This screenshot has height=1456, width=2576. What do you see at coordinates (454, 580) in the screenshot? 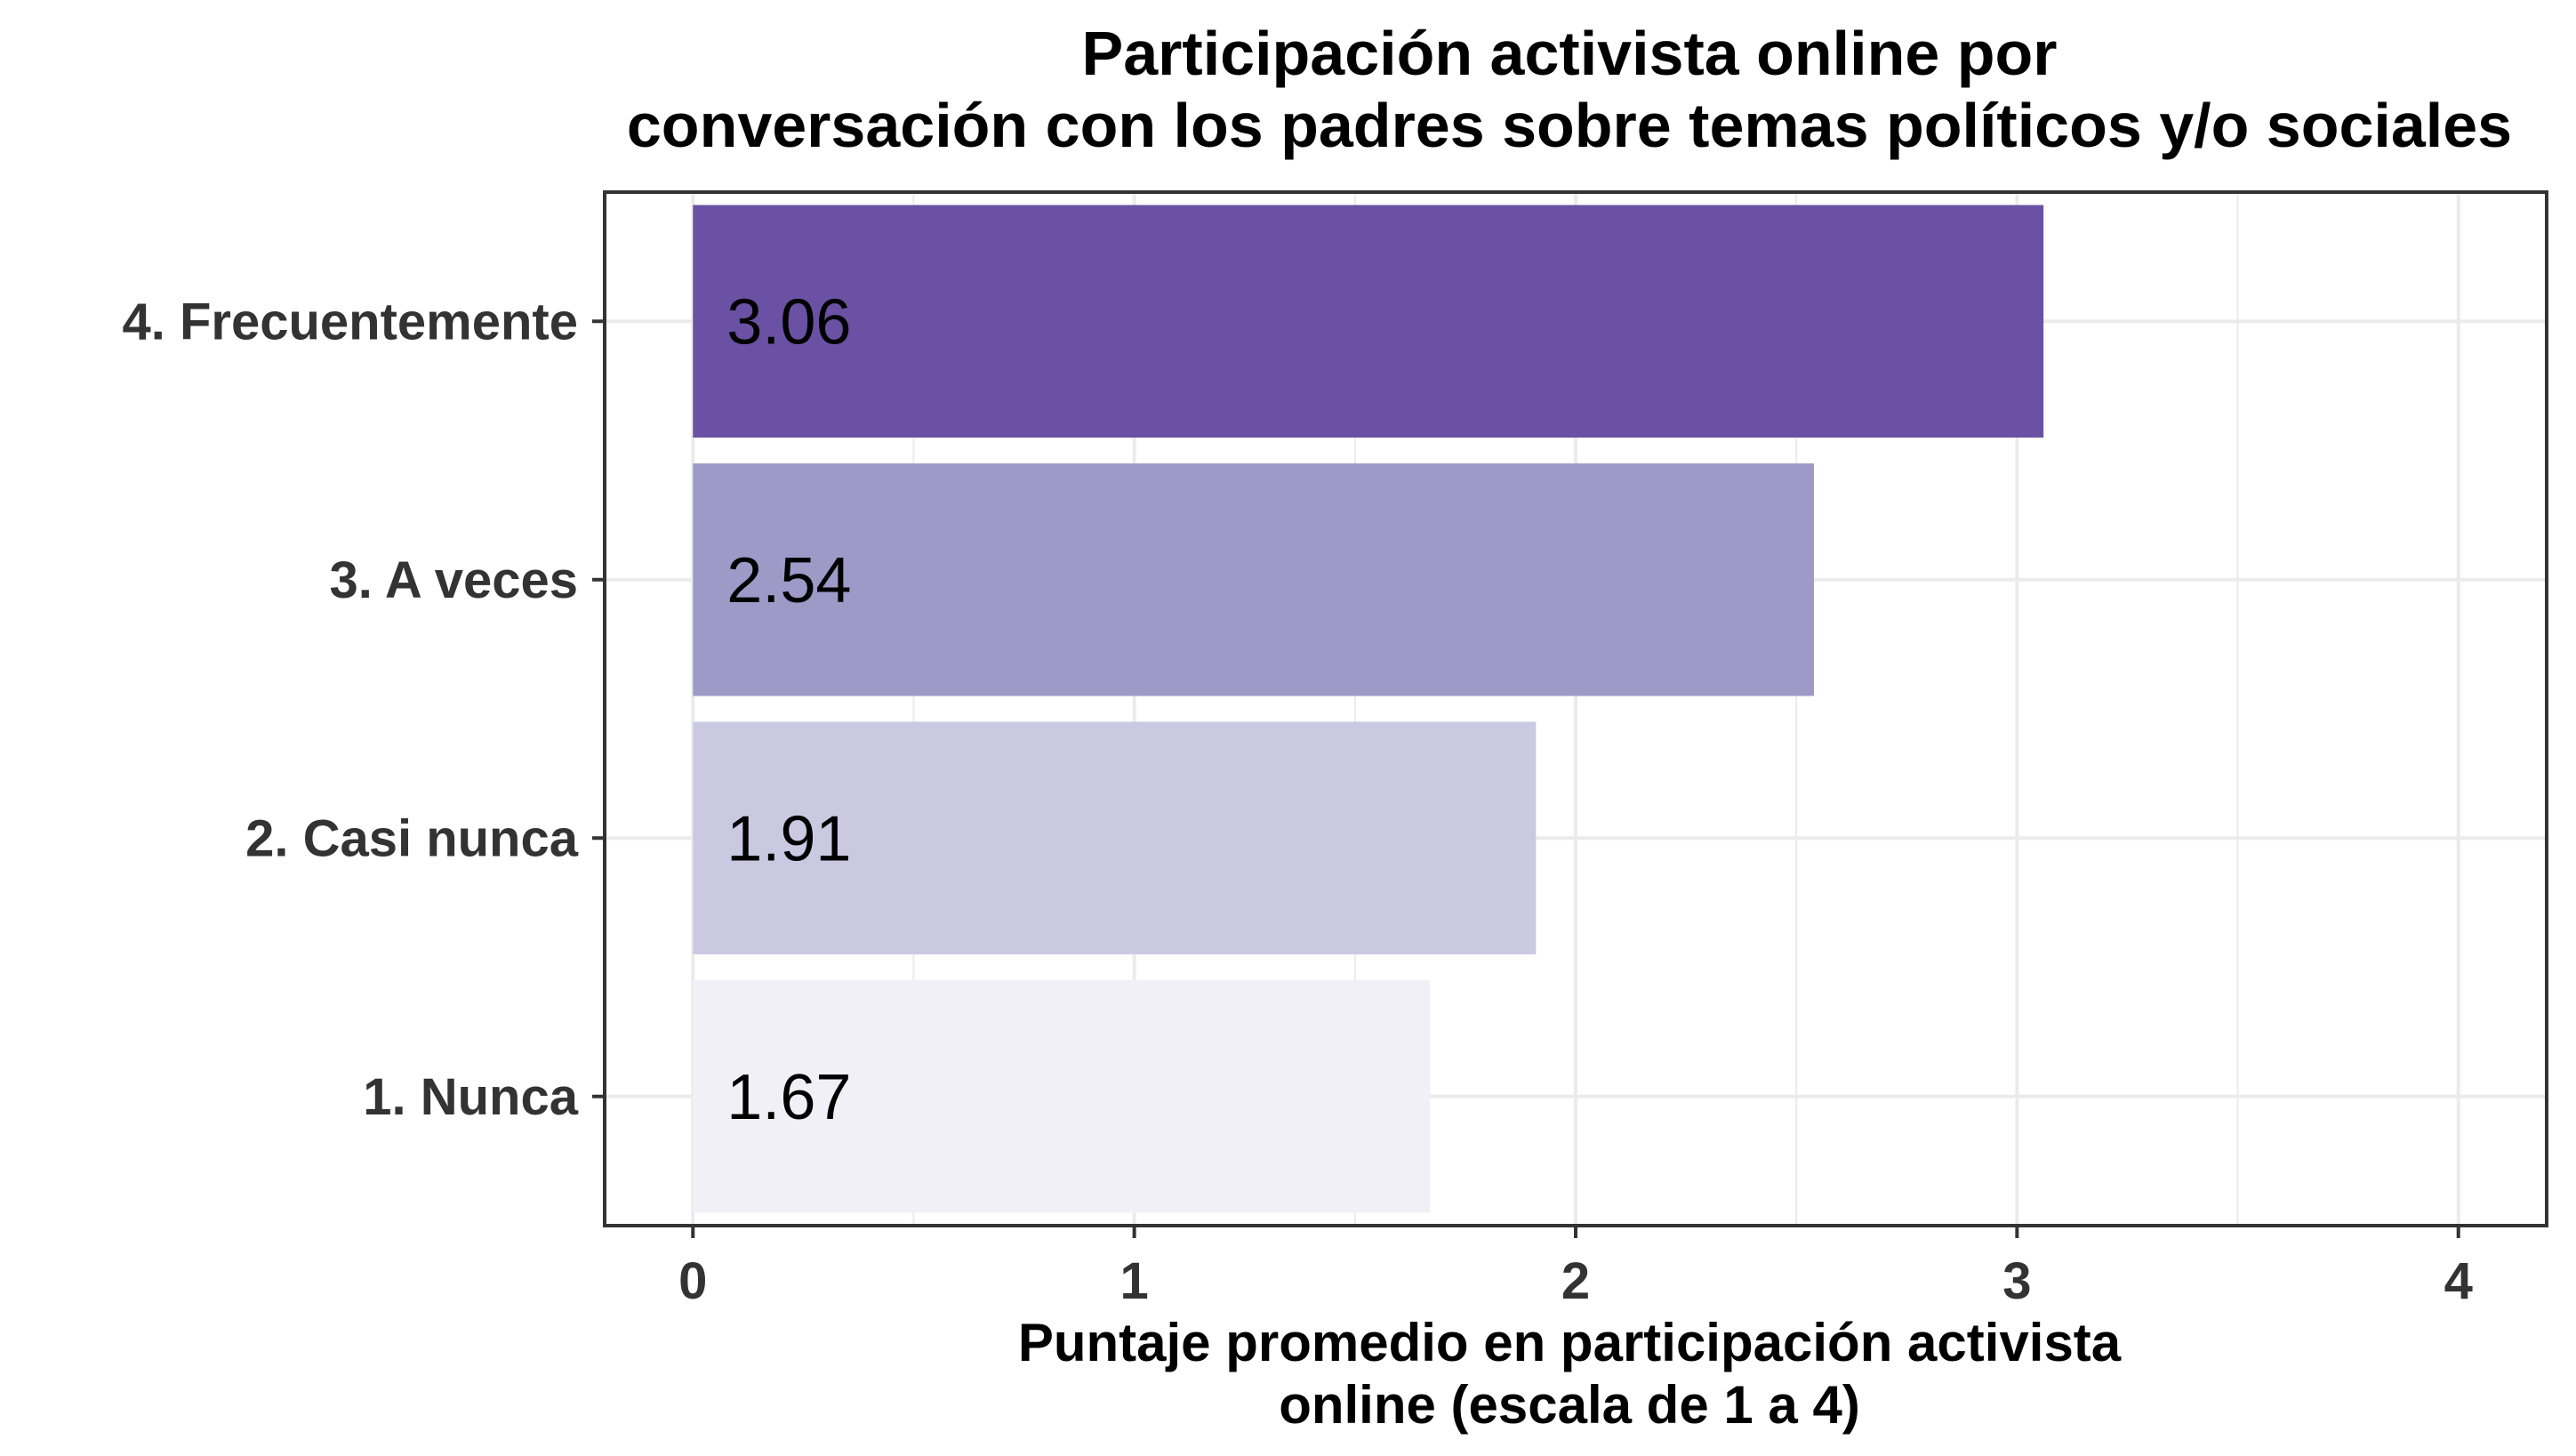
I see `y-axis-category-label: 3. A veces` at bounding box center [454, 580].